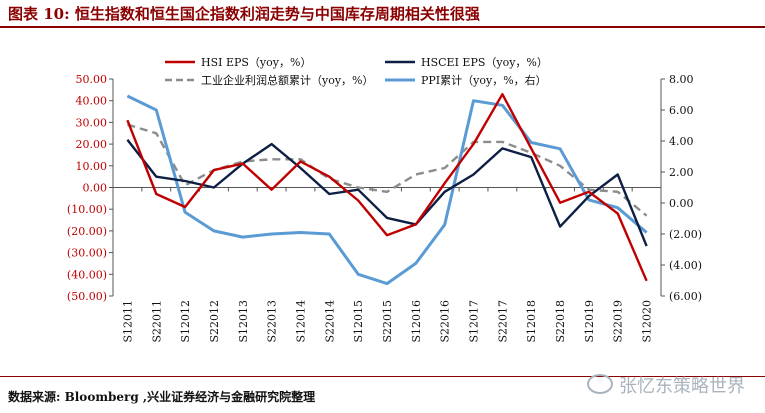 The height and width of the screenshot is (413, 765). Describe the element at coordinates (685, 296) in the screenshot. I see `y-right-tick-label: (6.00)` at that location.